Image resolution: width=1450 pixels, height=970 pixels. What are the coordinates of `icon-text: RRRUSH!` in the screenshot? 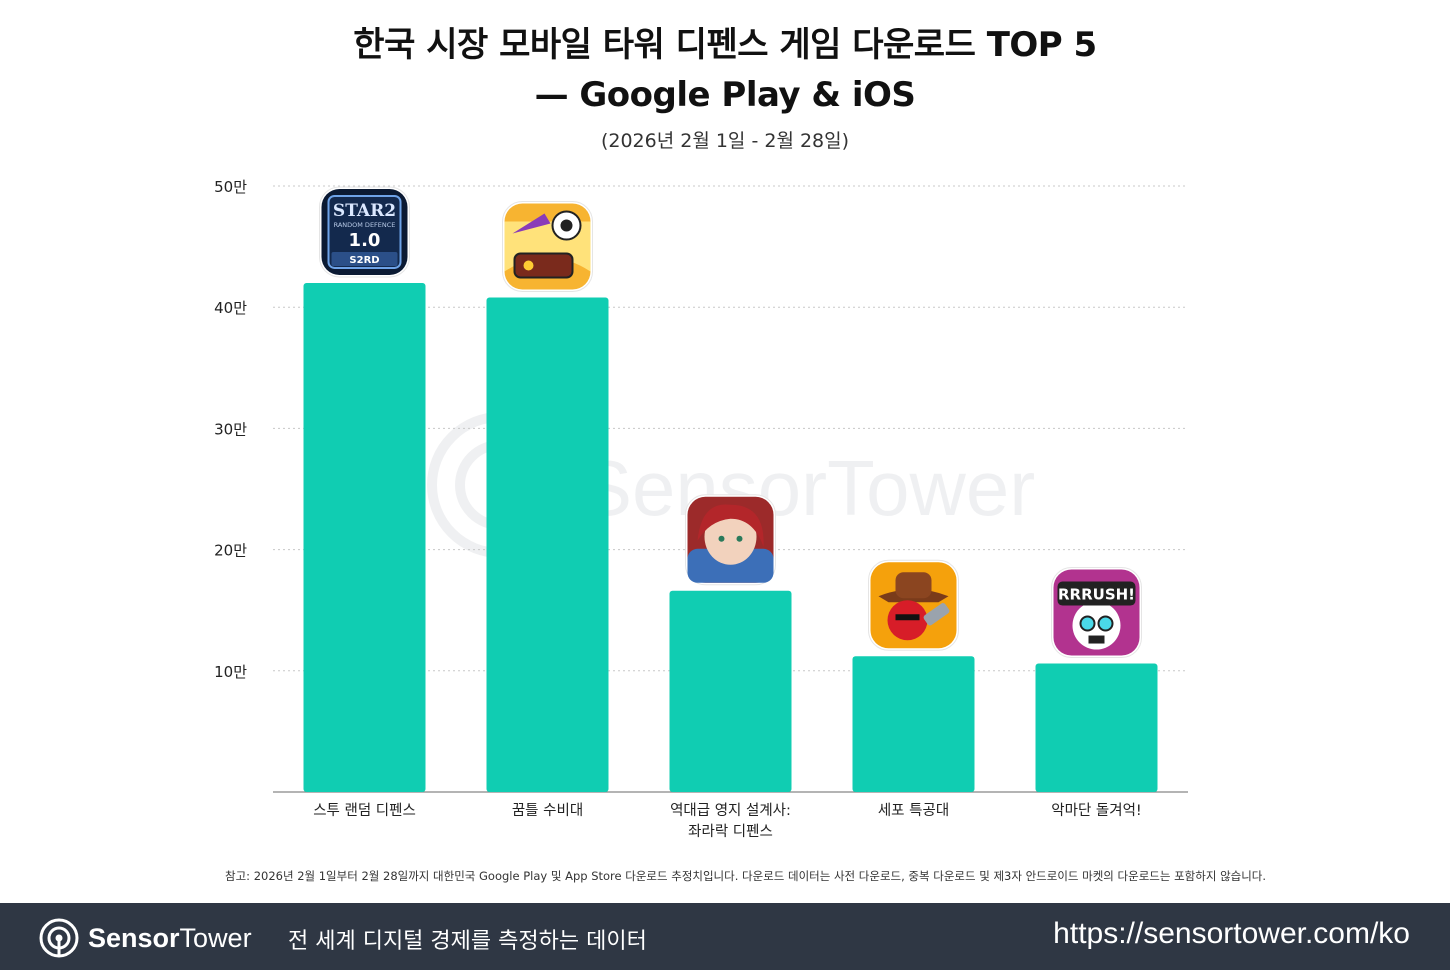 It's located at (1096, 595).